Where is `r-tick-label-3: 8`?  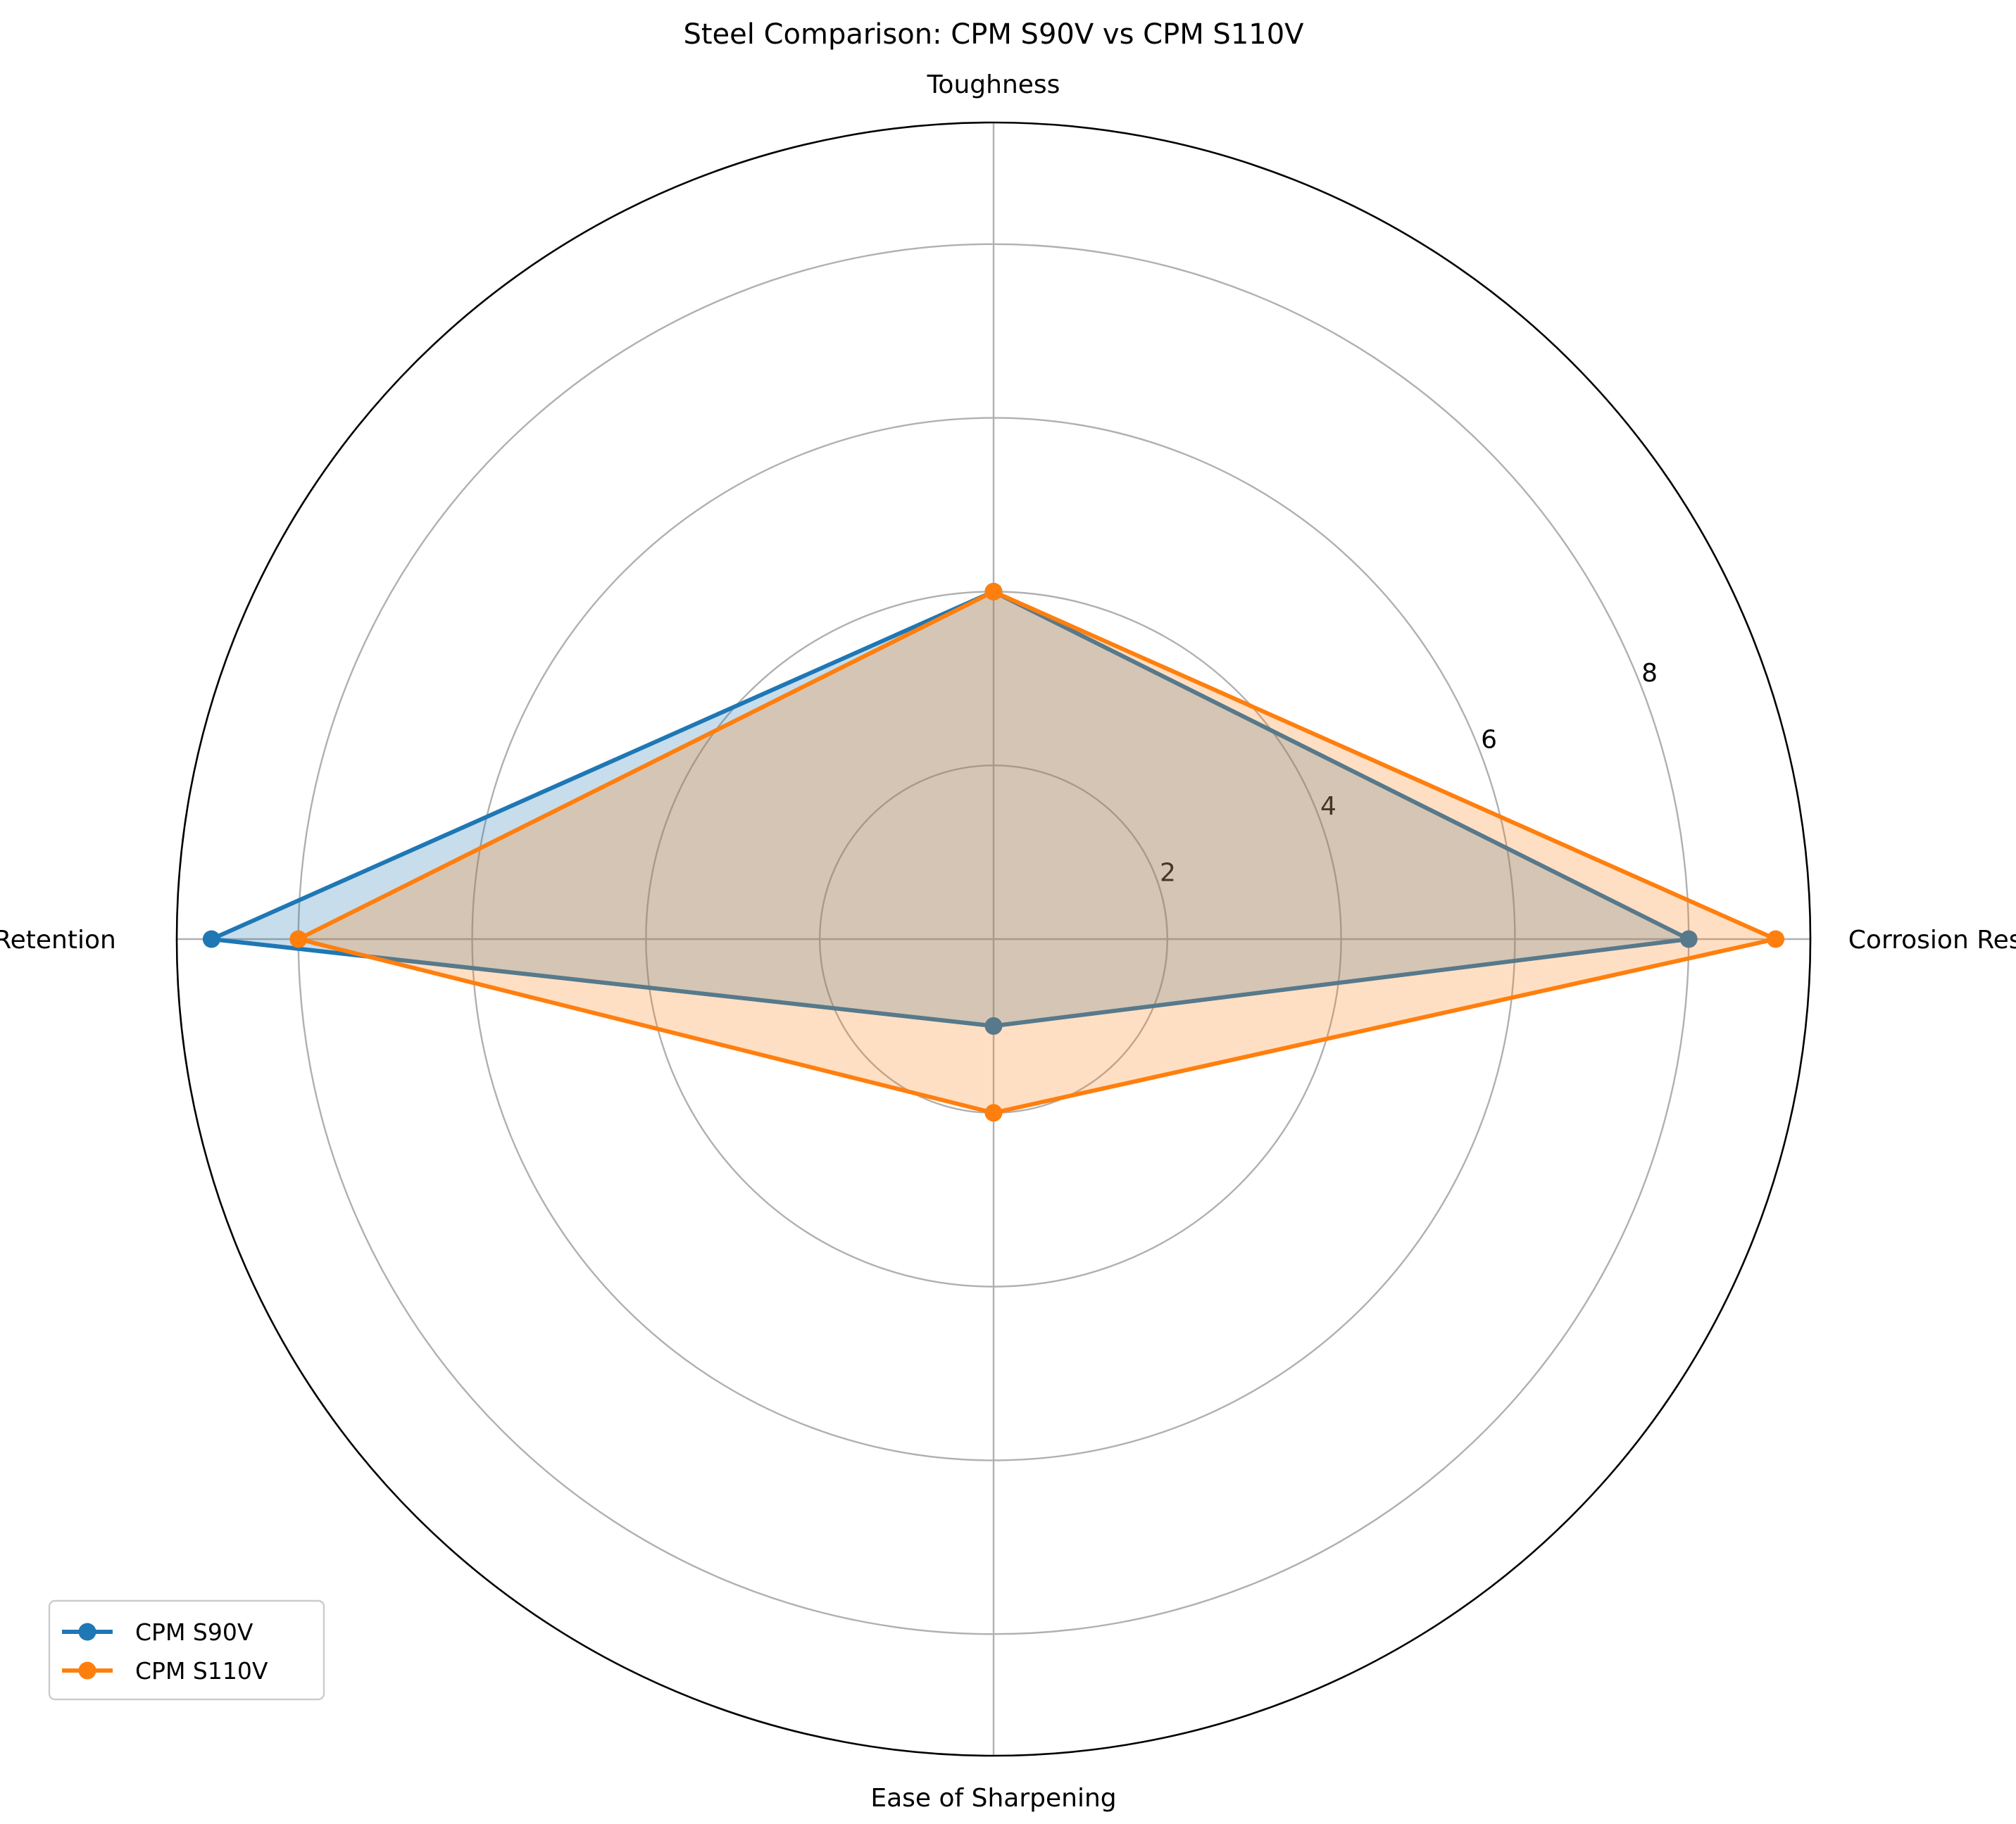 r-tick-label-3: 8 is located at coordinates (1649, 673).